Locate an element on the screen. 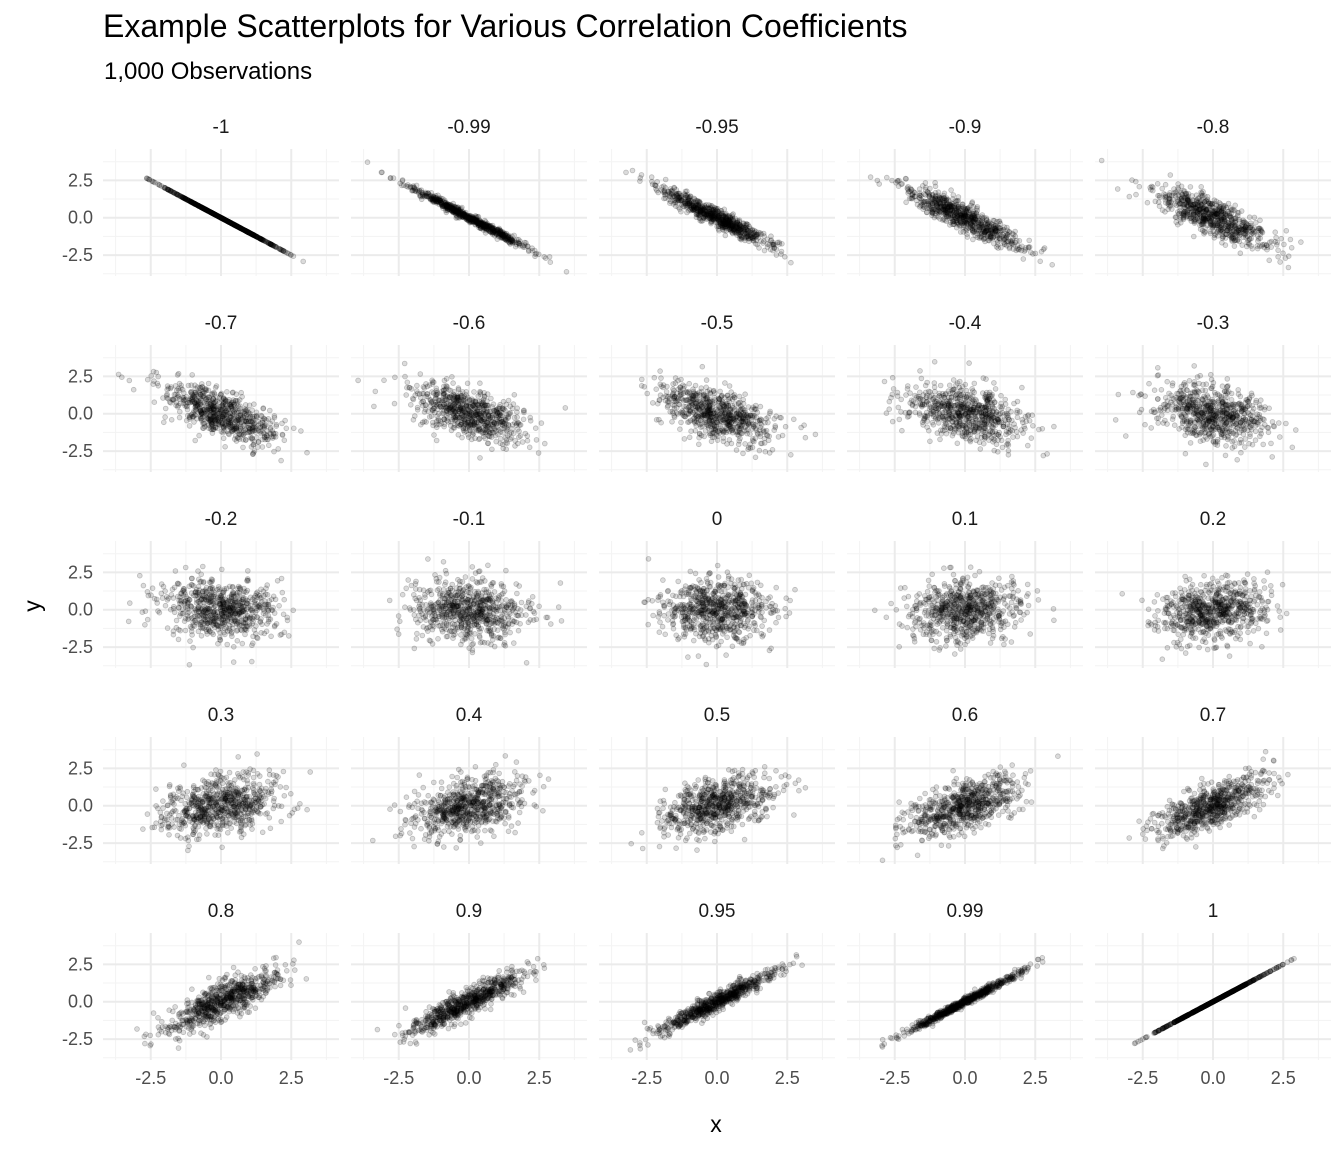 This screenshot has height=1152, width=1344. facet-strip-label: -0.6 is located at coordinates (469, 323).